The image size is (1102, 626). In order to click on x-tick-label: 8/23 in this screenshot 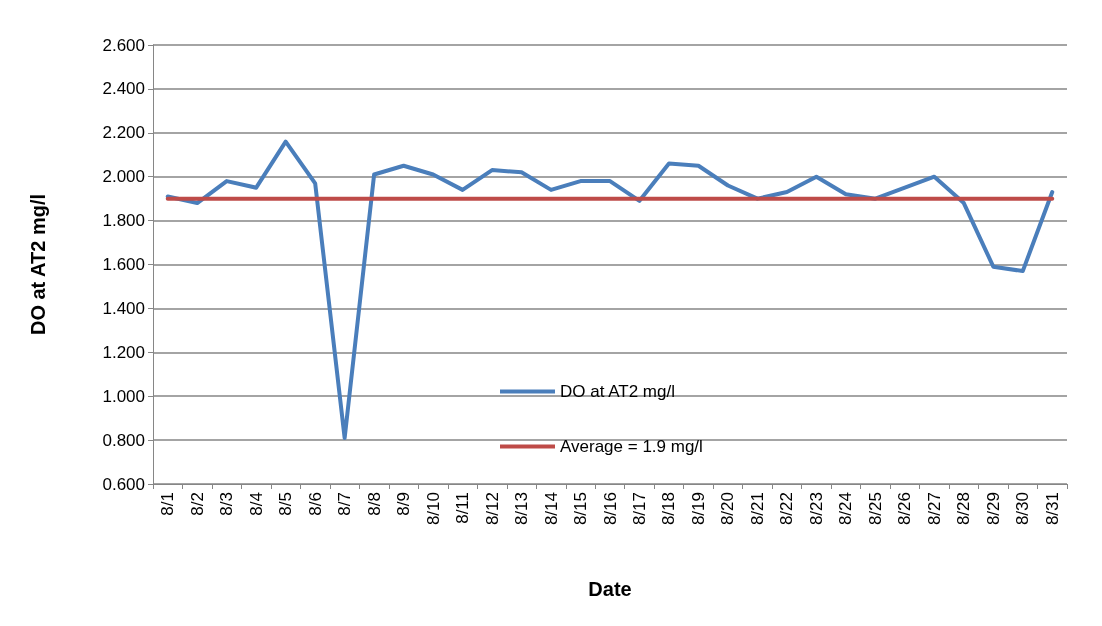, I will do `click(816, 509)`.